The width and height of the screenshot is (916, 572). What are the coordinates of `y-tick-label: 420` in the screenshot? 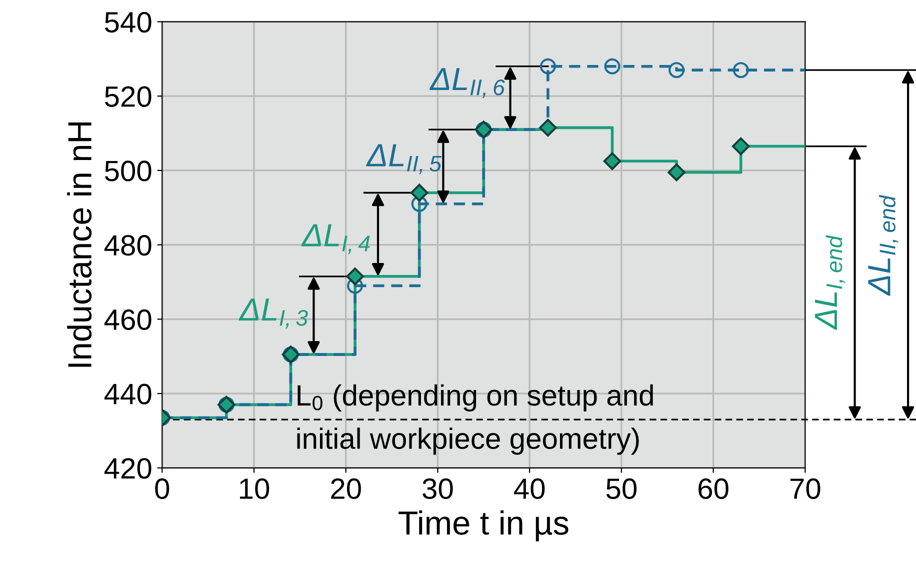 It's located at (128, 468).